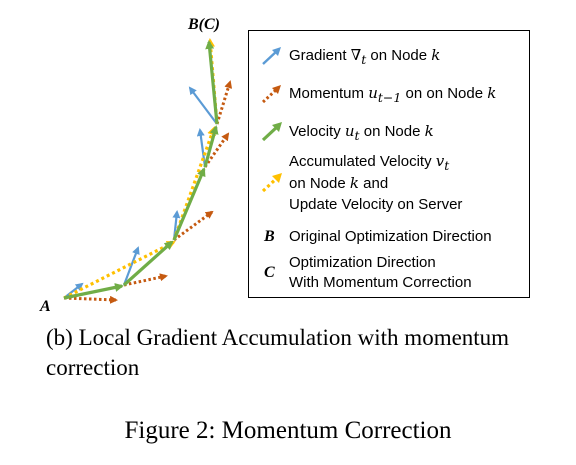 This screenshot has width=576, height=465. What do you see at coordinates (288, 430) in the screenshot?
I see `figure-caption: Figure 2: Momentum Correction` at bounding box center [288, 430].